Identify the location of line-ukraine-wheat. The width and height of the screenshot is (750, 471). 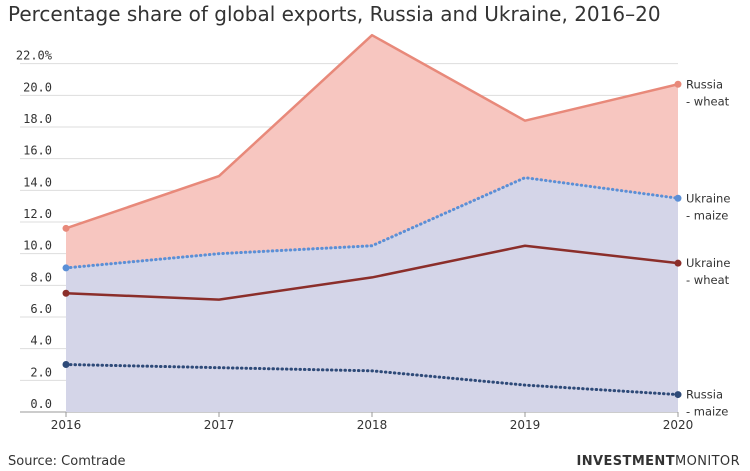
(372, 272).